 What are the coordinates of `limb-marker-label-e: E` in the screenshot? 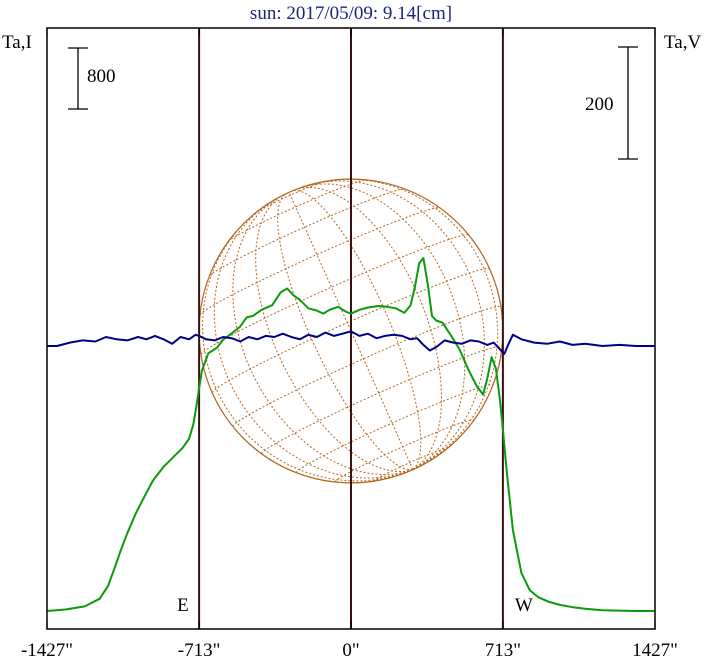 It's located at (183, 605).